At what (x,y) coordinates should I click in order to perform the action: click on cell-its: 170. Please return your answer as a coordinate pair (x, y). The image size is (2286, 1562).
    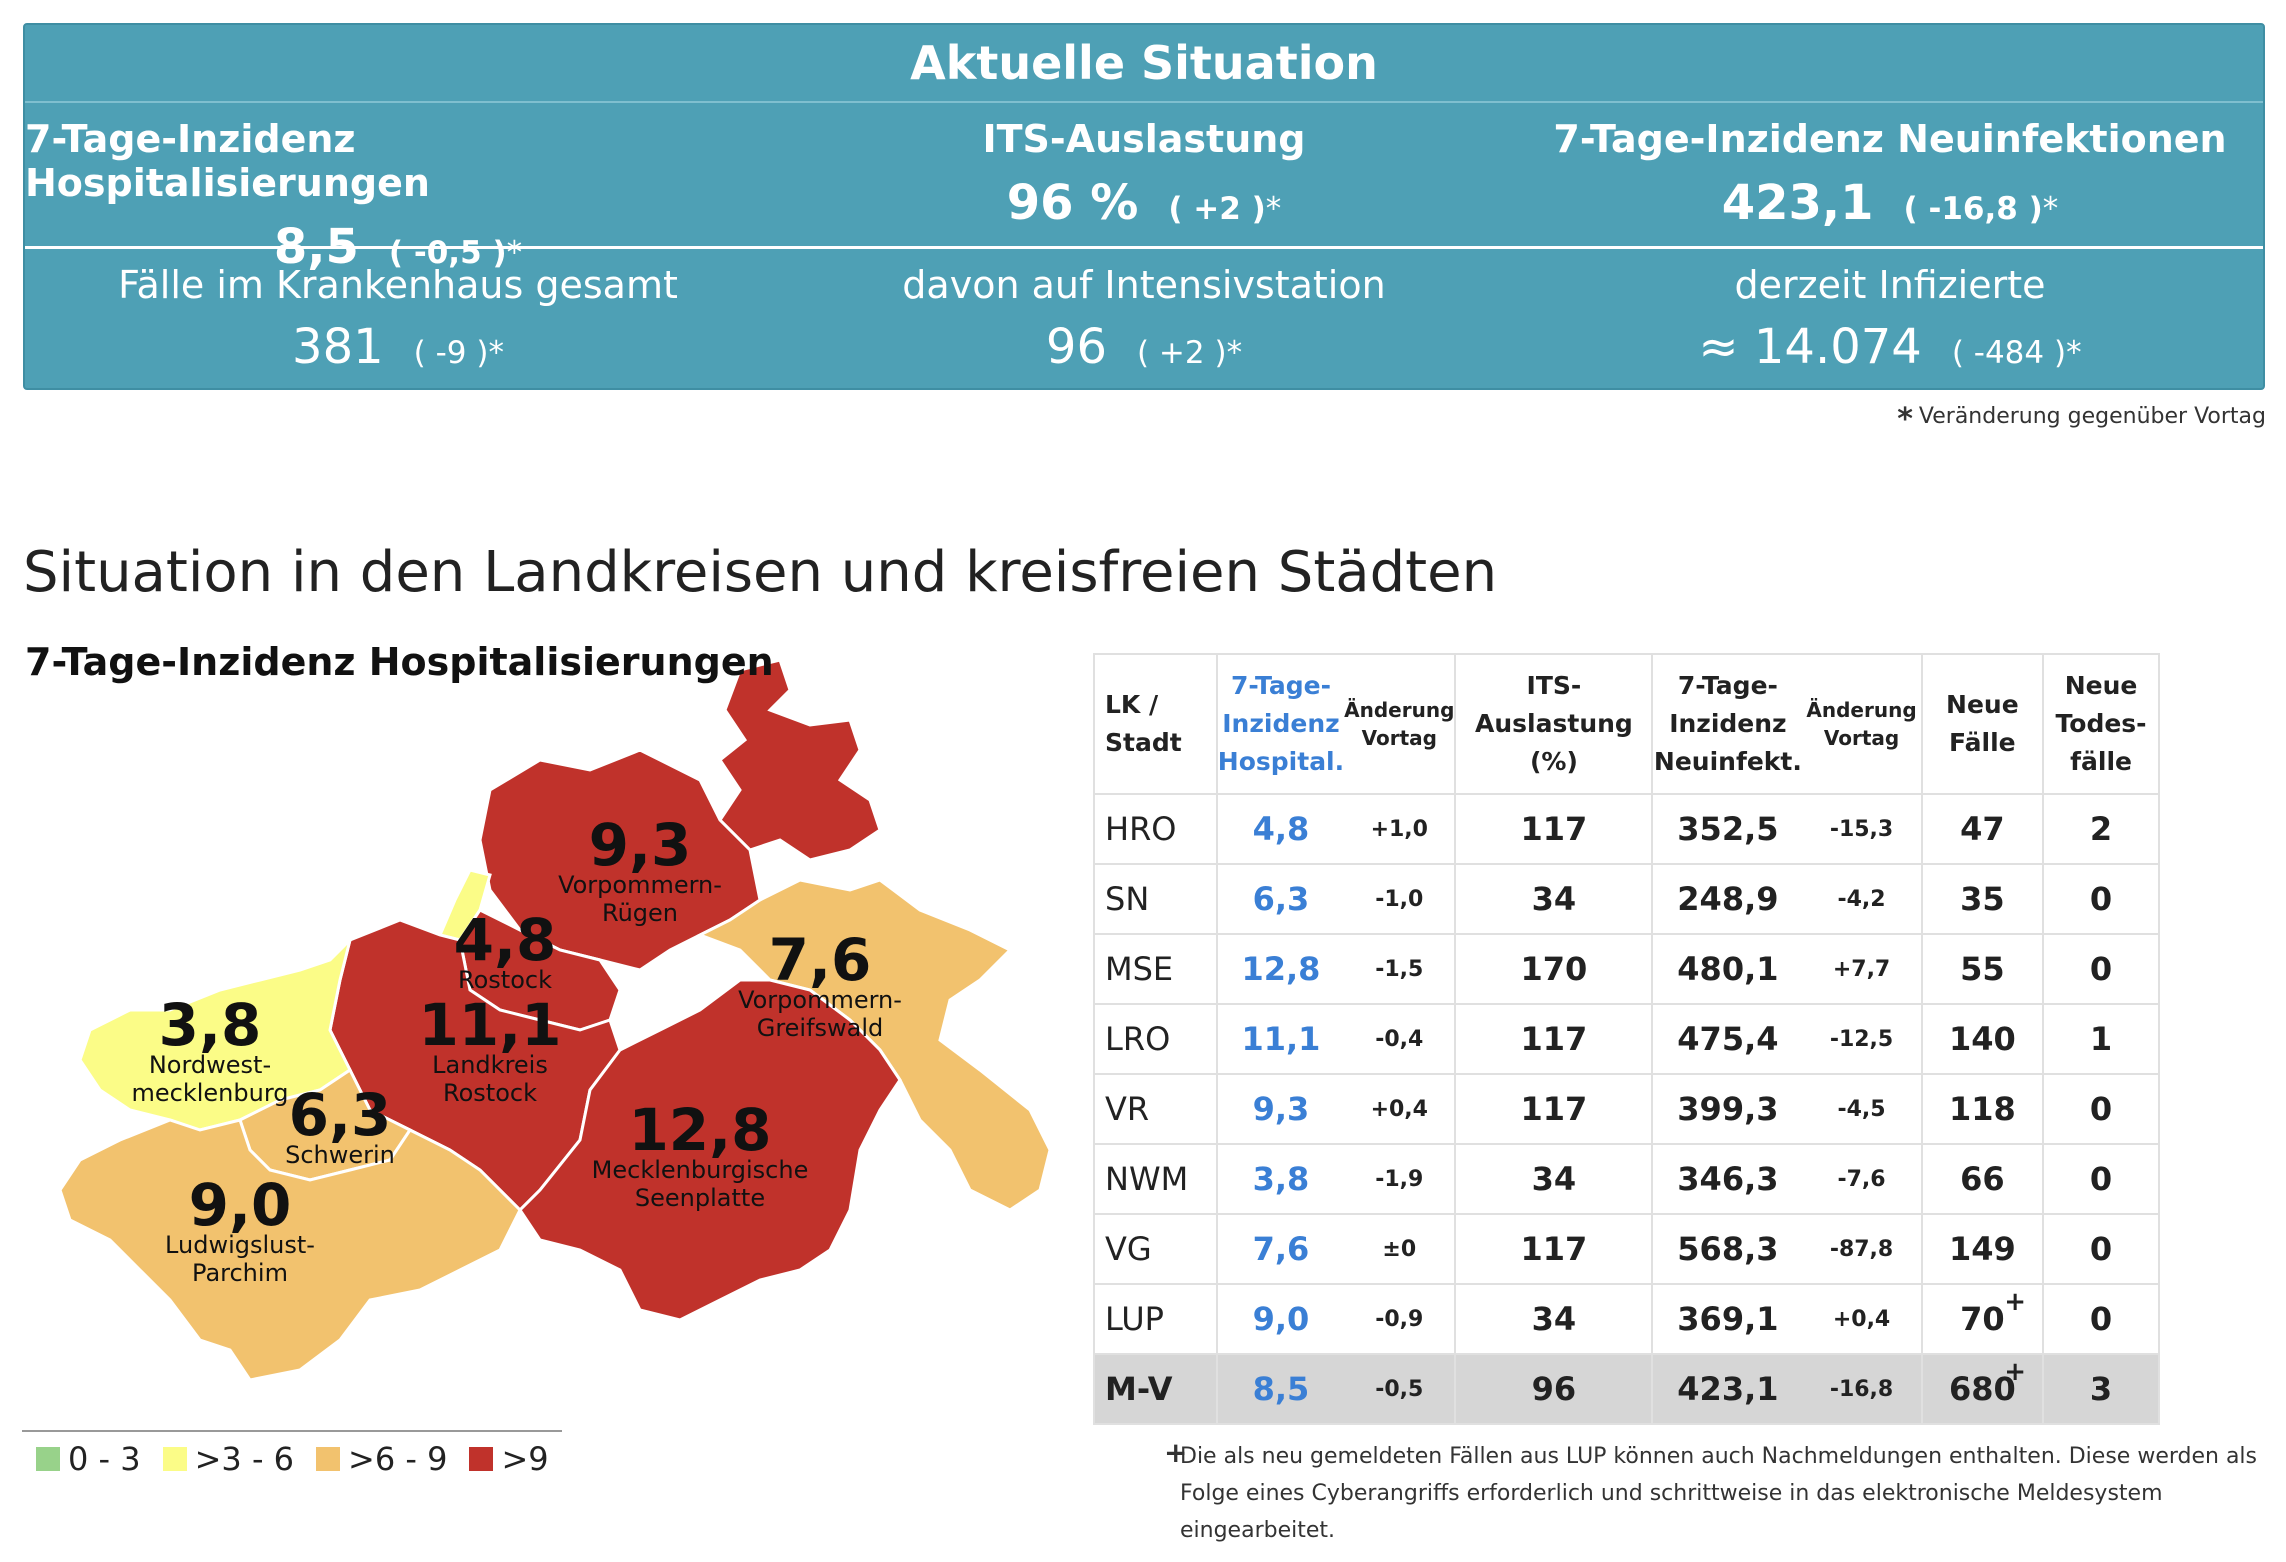
    Looking at the image, I should click on (1554, 969).